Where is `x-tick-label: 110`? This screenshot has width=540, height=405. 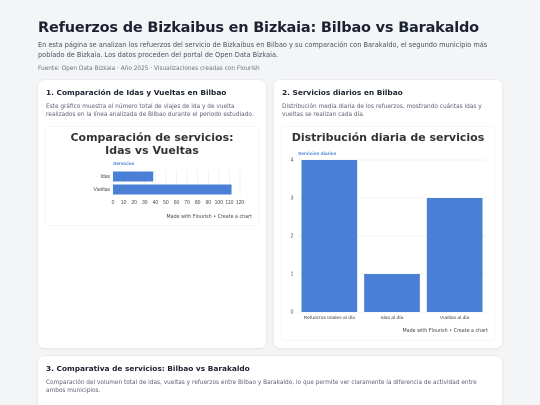 x-tick-label: 110 is located at coordinates (229, 203).